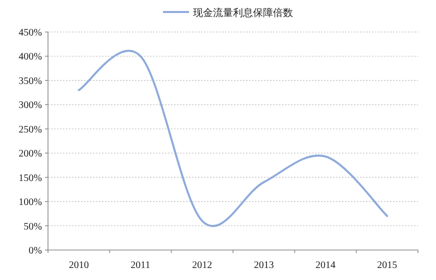 The image size is (436, 280). I want to click on x-tick-label: 2012, so click(202, 265).